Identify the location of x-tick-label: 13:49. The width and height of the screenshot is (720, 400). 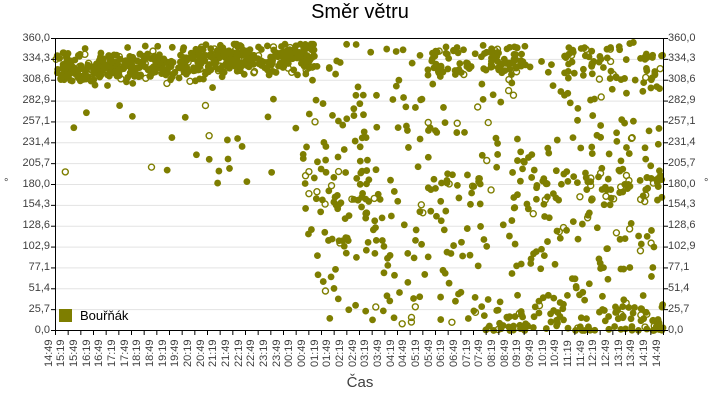
(631, 353).